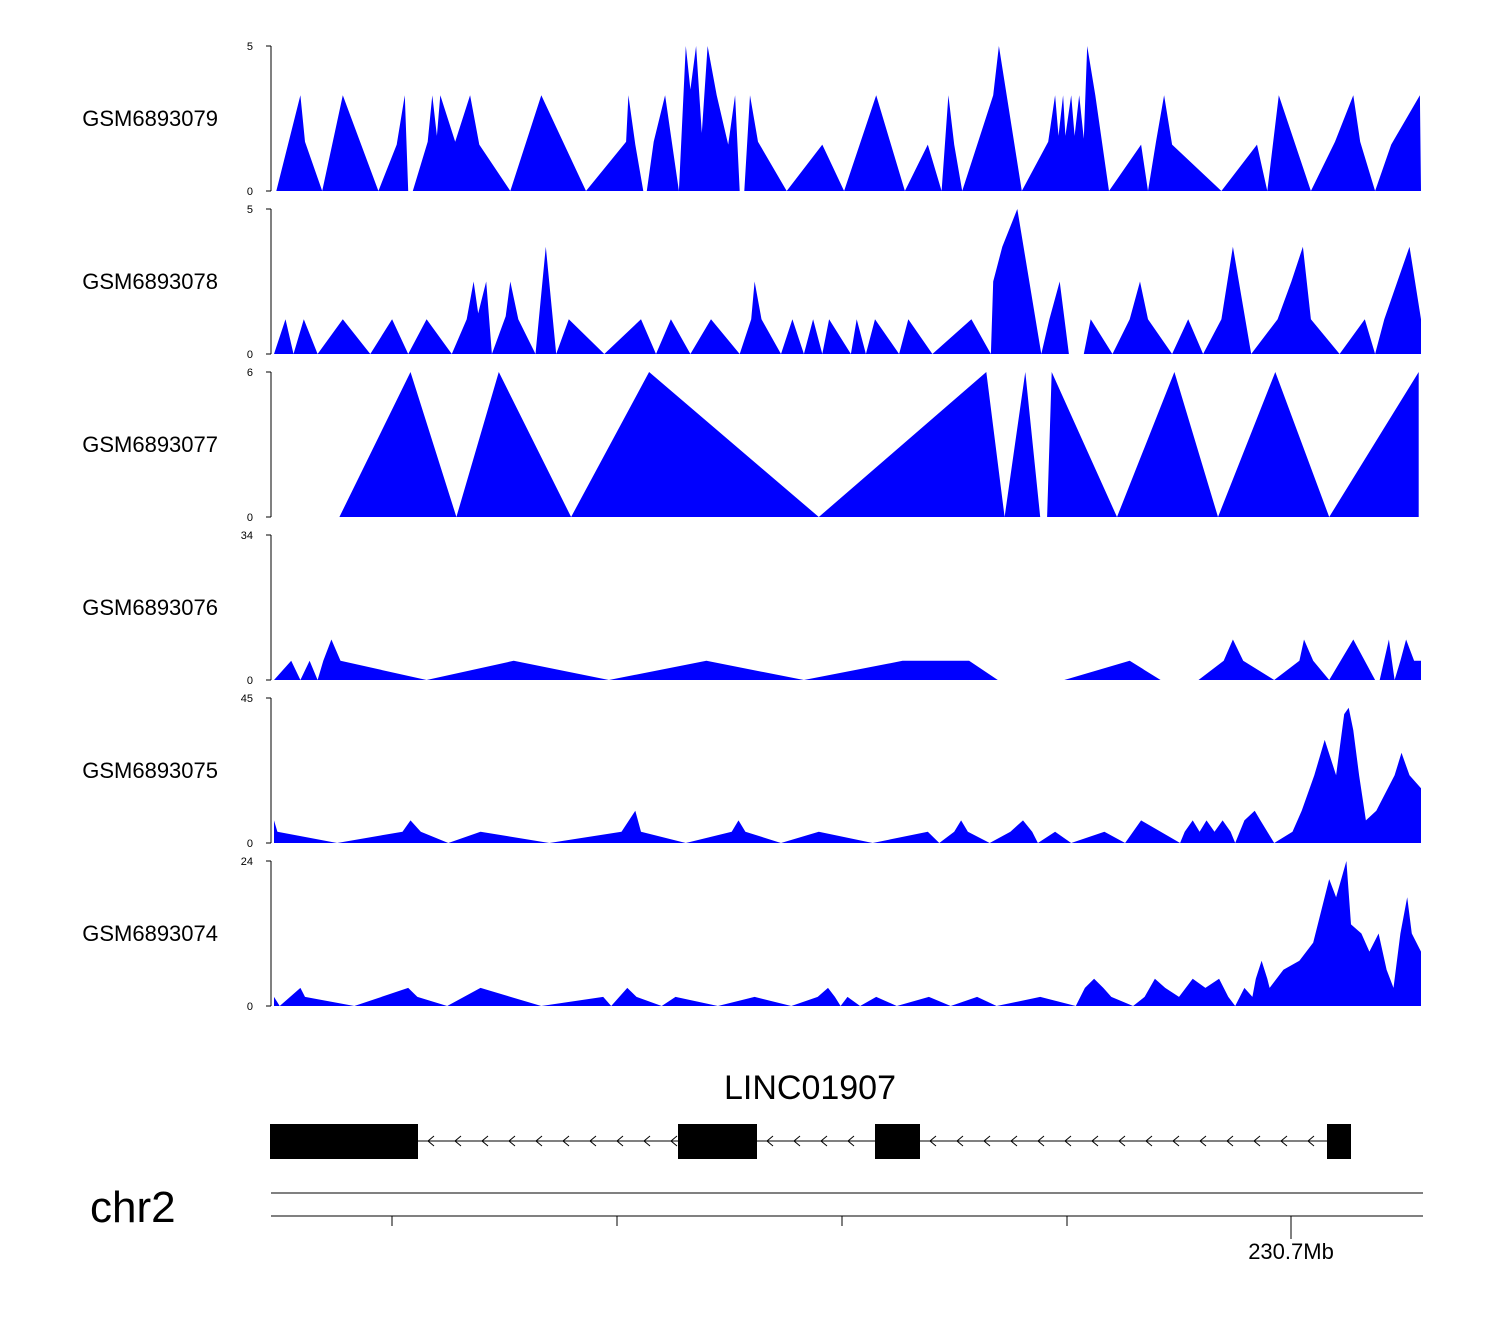 The image size is (1500, 1320). I want to click on track-GSM6893076: GSM6893076 34 0, so click(751, 608).